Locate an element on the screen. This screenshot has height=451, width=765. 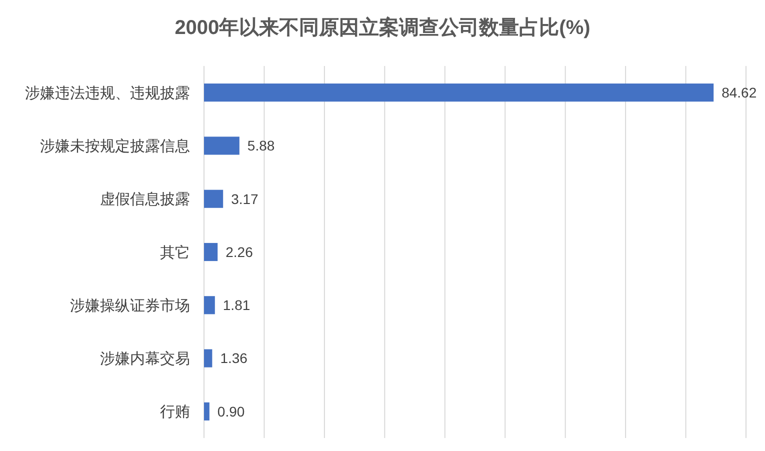
y-tick-label: 涉嫌未按规定披露信息 is located at coordinates (115, 146).